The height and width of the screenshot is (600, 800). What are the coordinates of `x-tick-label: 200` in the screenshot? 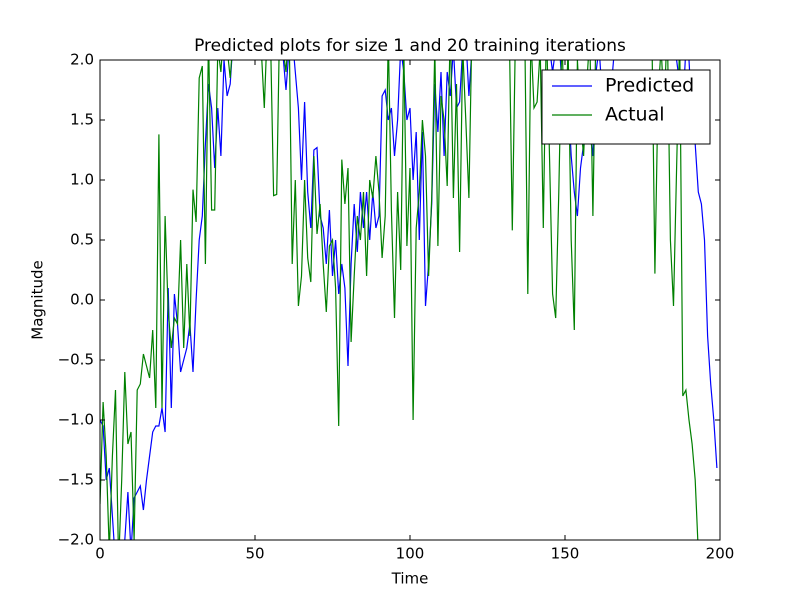 It's located at (720, 554).